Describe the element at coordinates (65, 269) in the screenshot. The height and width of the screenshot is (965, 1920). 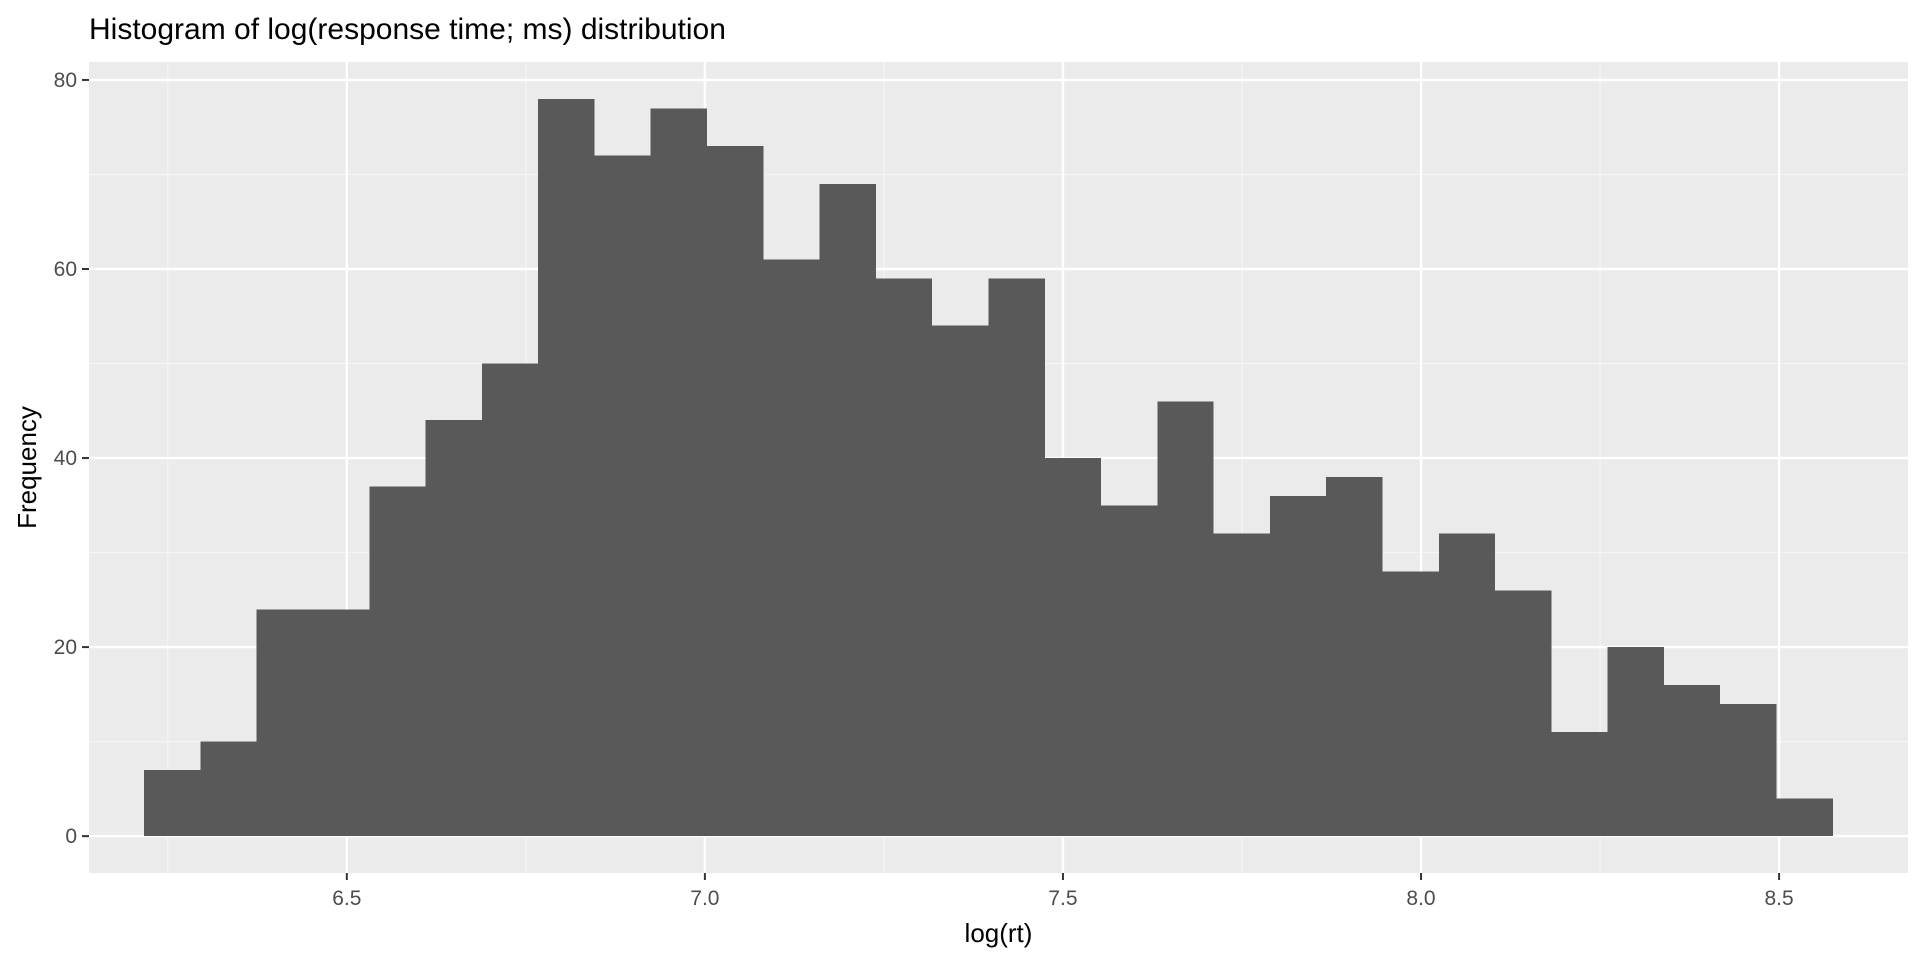
I see `y-tick-label: 60` at that location.